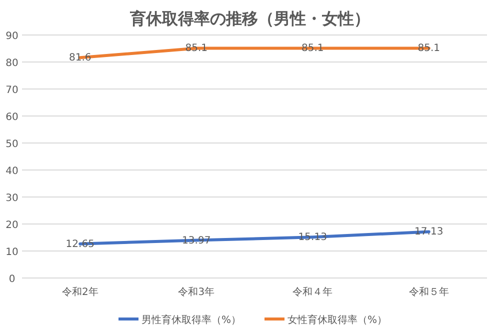  Describe the element at coordinates (192, 320) in the screenshot. I see `legend-label: 男性育休取得率（%）` at that location.